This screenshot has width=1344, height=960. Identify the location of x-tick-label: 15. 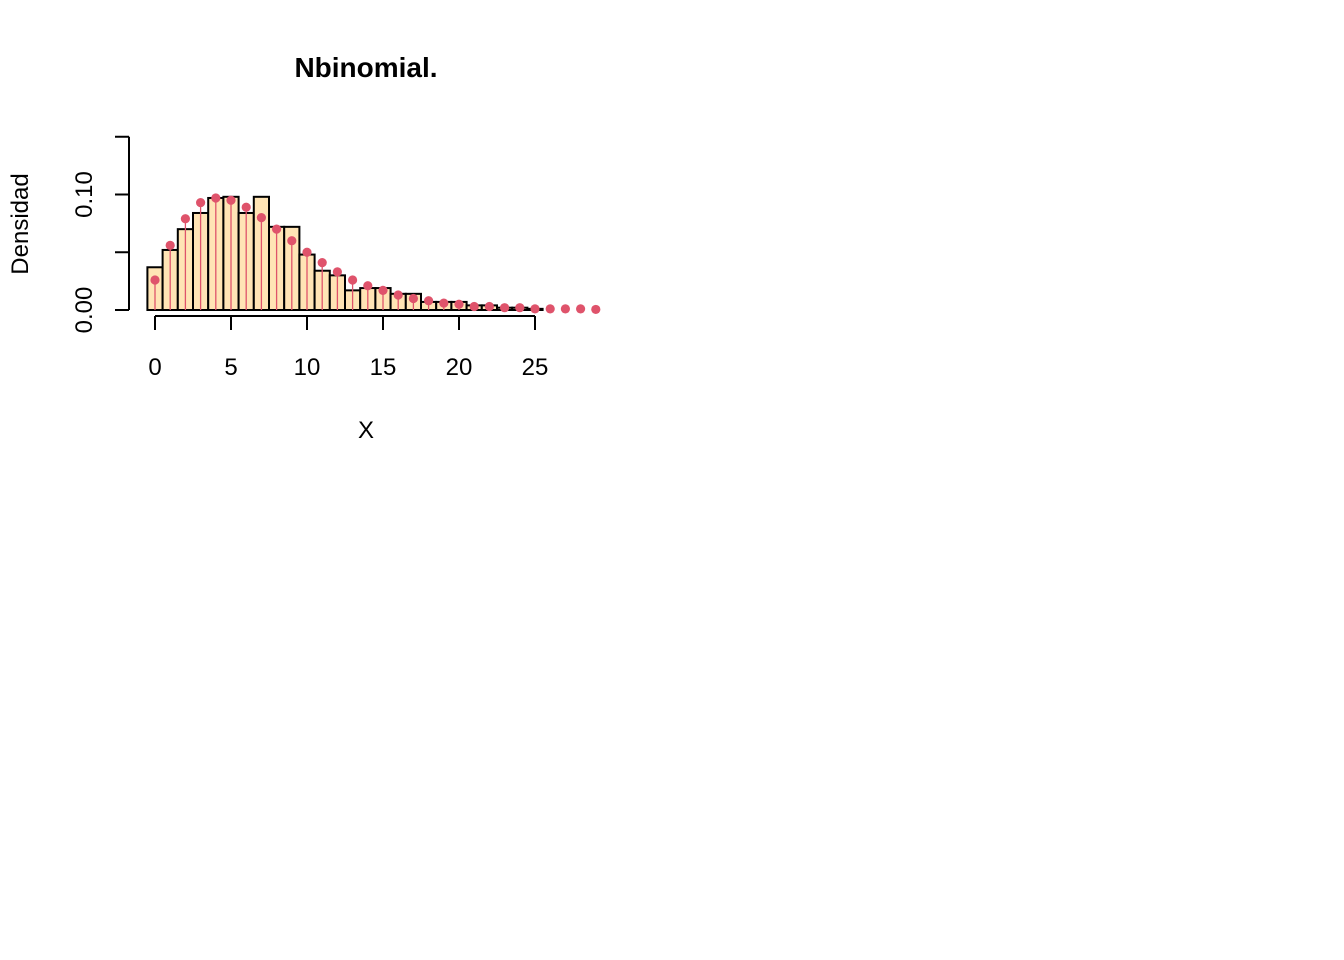
(383, 367).